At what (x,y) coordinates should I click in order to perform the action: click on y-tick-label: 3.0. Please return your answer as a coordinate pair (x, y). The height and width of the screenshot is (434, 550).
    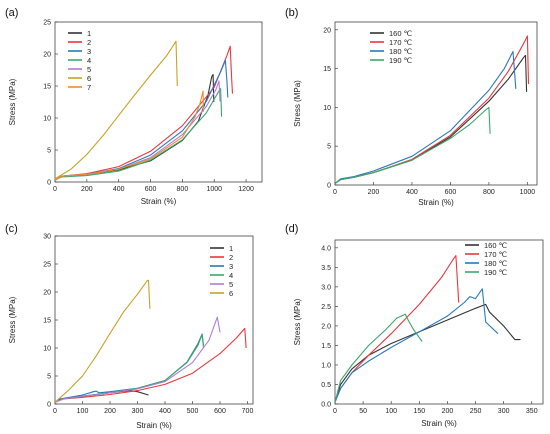
    Looking at the image, I should click on (326, 287).